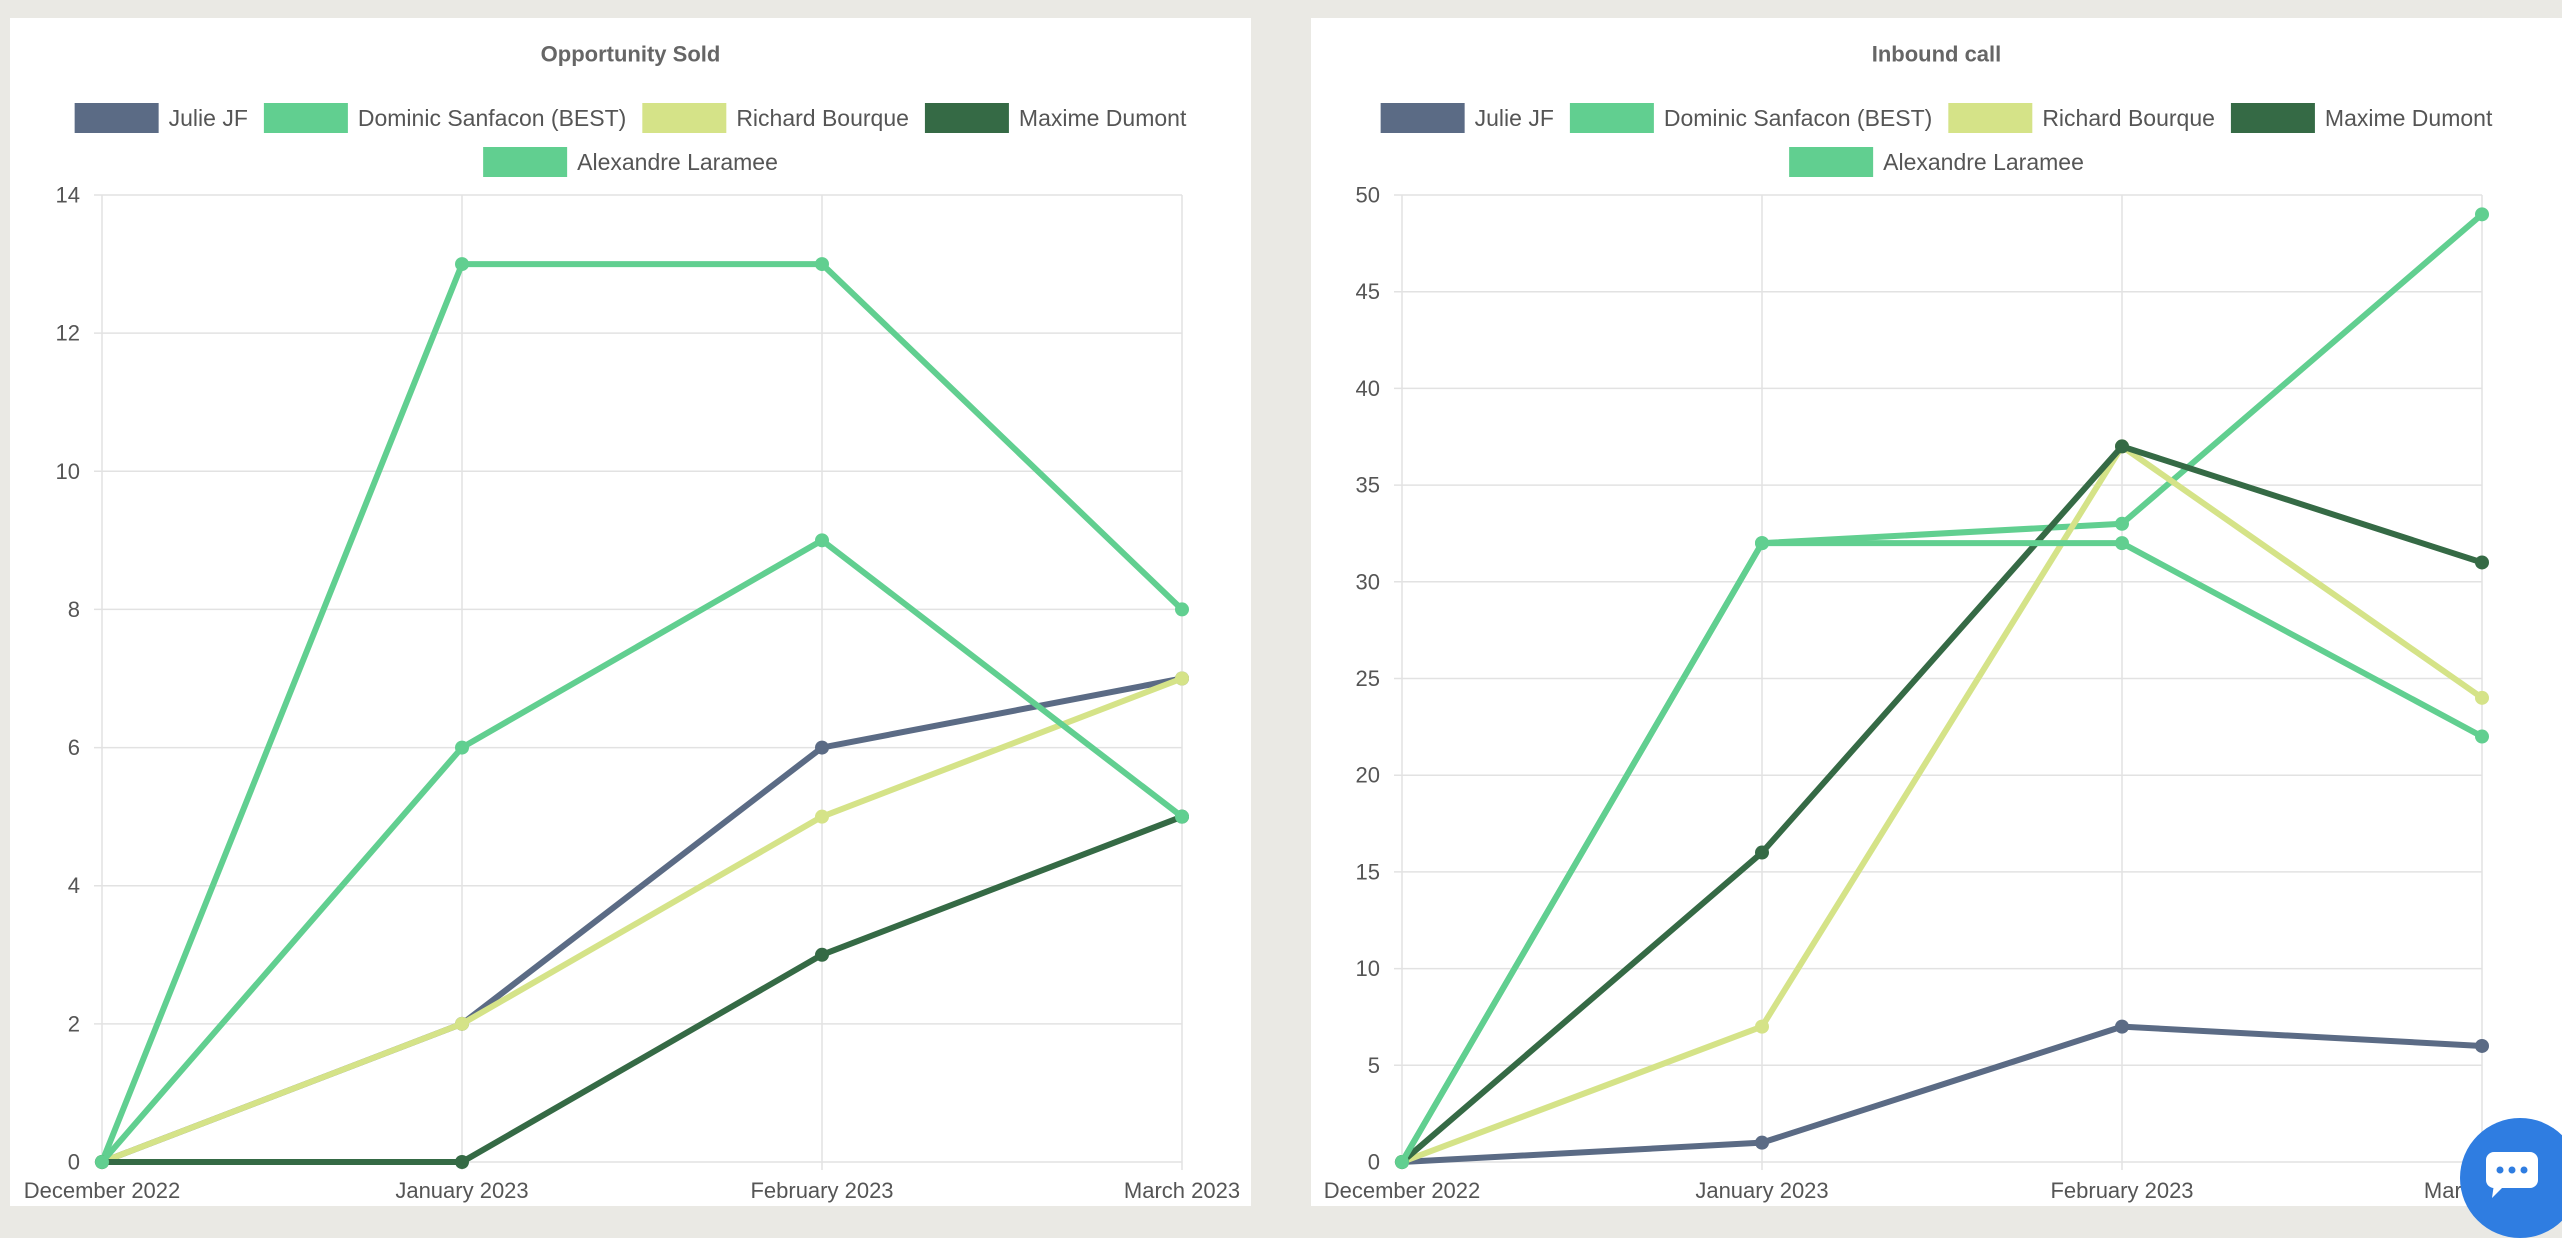  Describe the element at coordinates (631, 54) in the screenshot. I see `chart-title: Opportunity Sold` at that location.